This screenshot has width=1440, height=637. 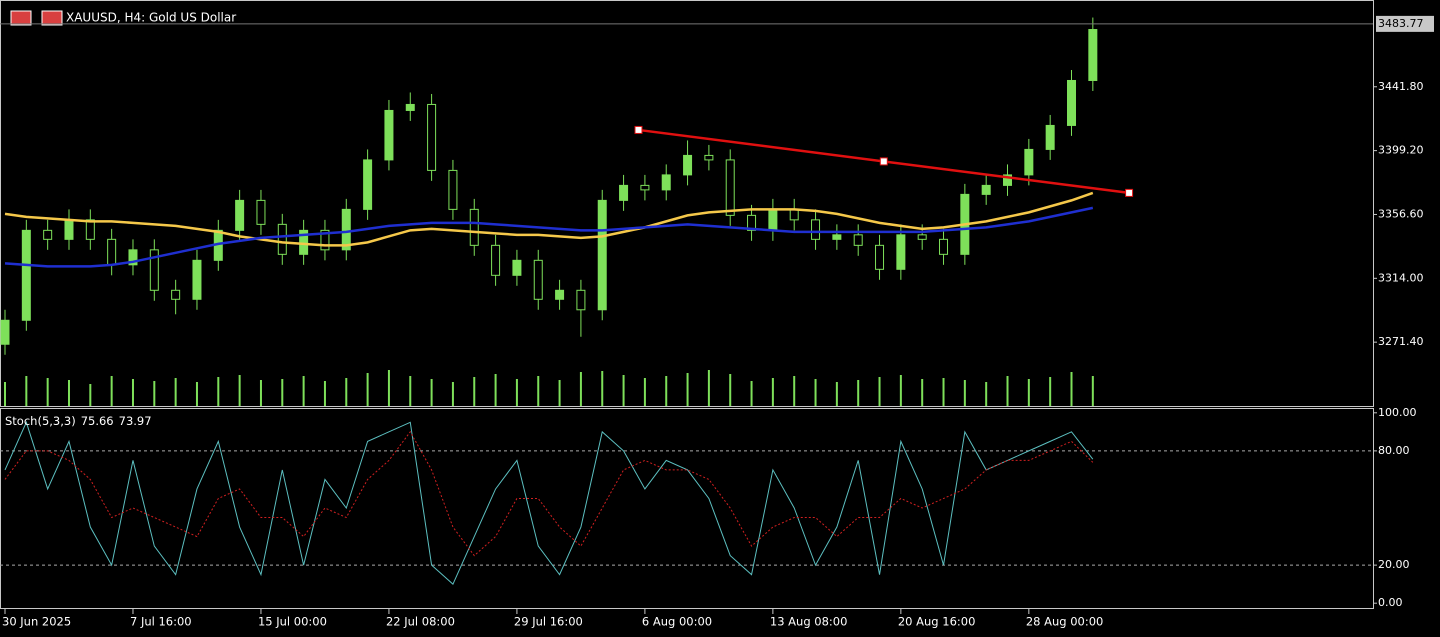 I want to click on y-tick-label: 3271.40, so click(x=1401, y=341).